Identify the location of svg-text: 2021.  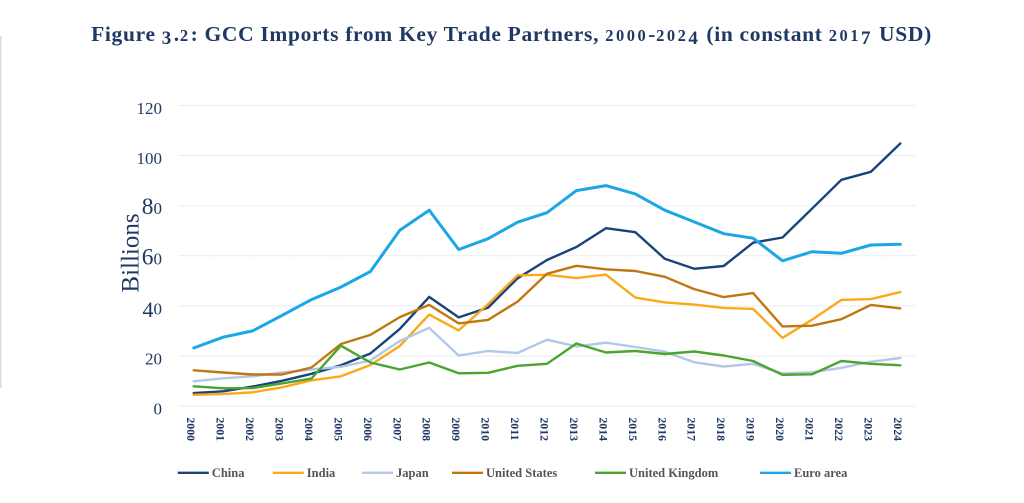
(810, 429).